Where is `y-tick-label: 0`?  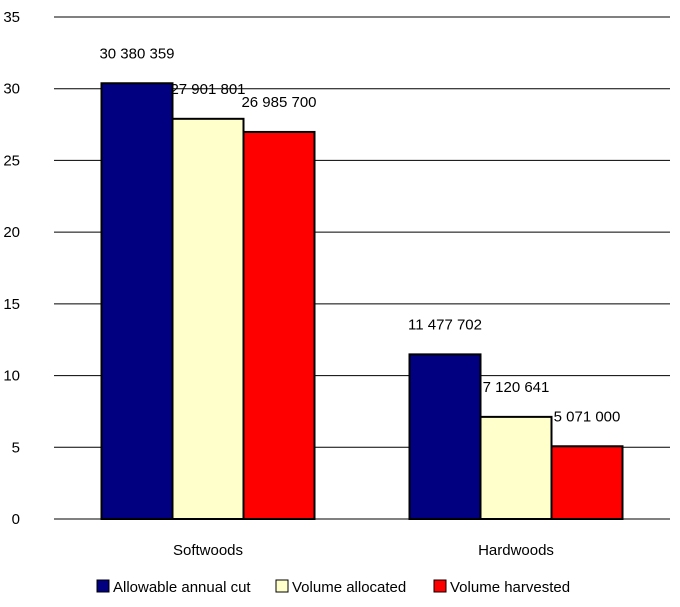
y-tick-label: 0 is located at coordinates (16, 519).